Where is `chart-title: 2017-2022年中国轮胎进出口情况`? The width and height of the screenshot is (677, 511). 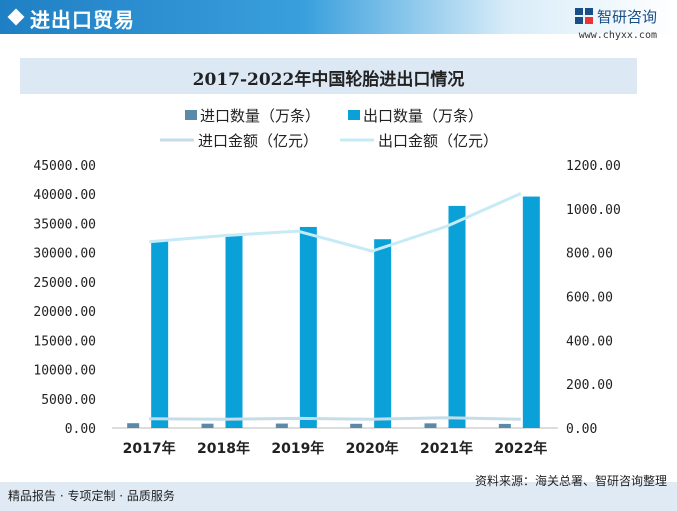 chart-title: 2017-2022年中国轮胎进出口情况 is located at coordinates (328, 80).